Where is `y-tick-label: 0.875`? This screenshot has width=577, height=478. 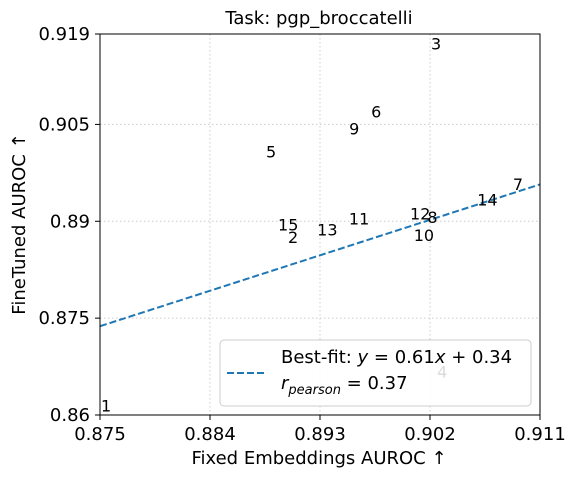
y-tick-label: 0.875 is located at coordinates (64, 318).